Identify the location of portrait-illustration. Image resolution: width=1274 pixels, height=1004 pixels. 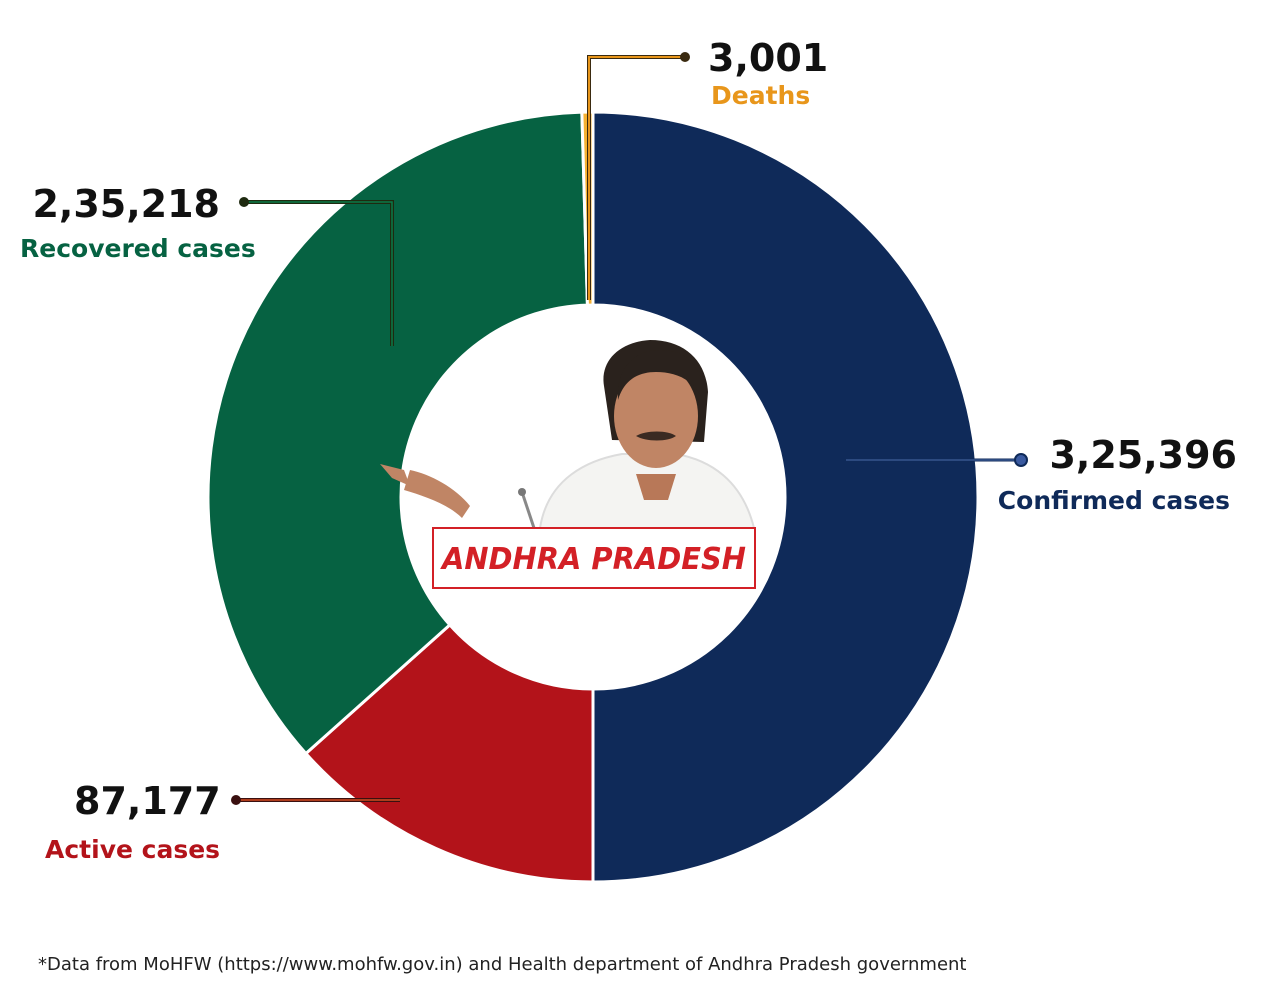
(568, 434).